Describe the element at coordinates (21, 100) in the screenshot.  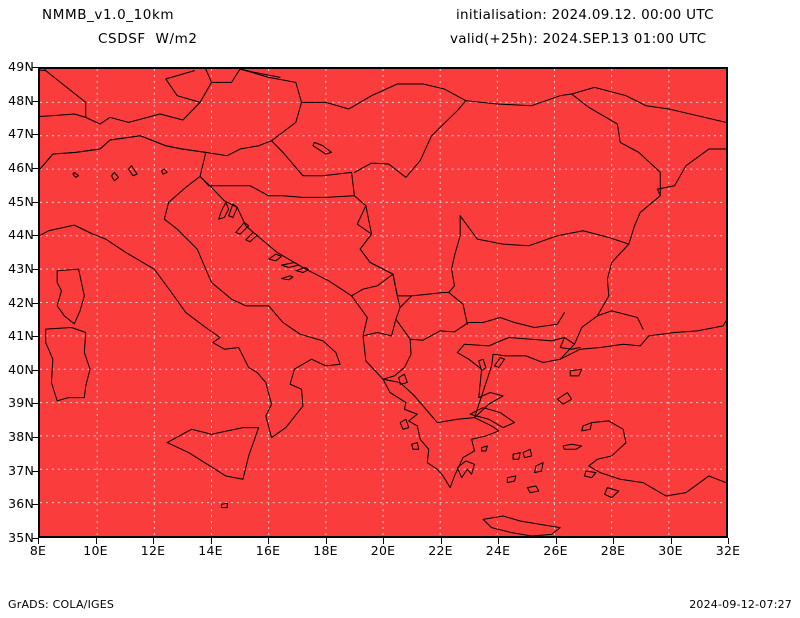
I see `latitude-tick-label: 48N` at that location.